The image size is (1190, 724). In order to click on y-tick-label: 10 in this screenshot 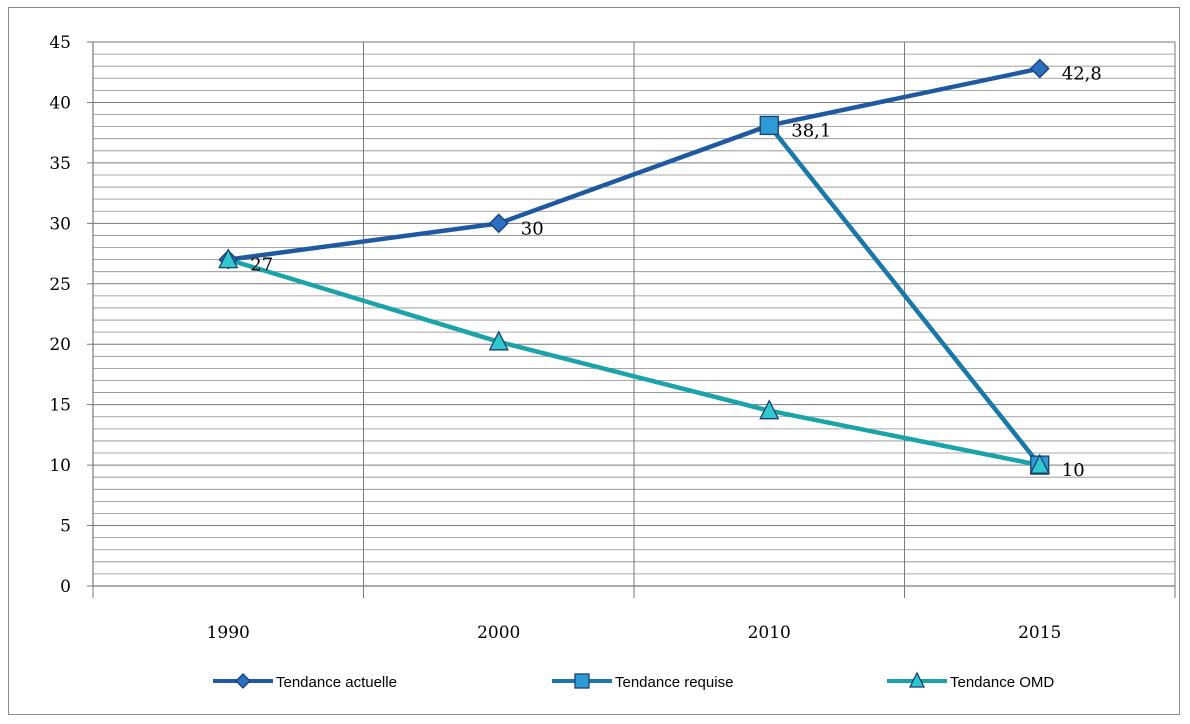, I will do `click(60, 466)`.